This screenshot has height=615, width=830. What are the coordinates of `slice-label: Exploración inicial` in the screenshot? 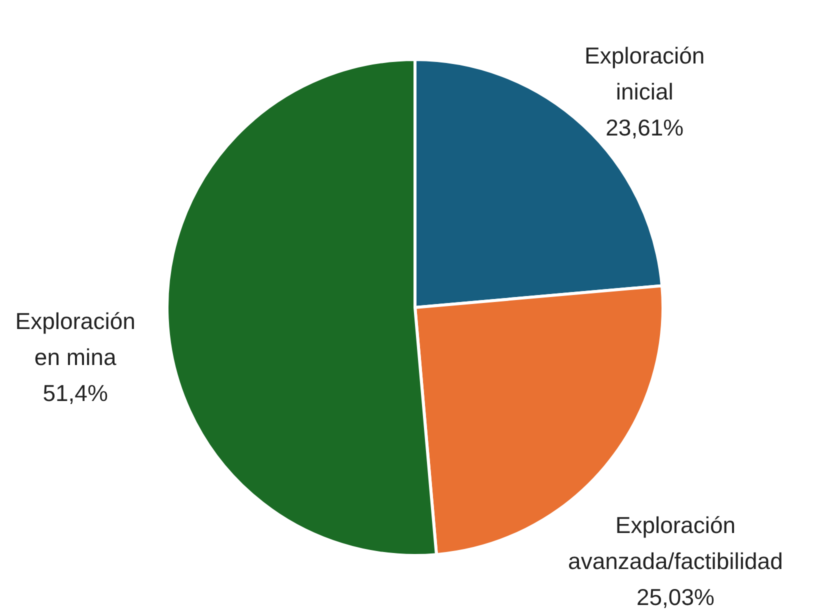 It's located at (644, 73).